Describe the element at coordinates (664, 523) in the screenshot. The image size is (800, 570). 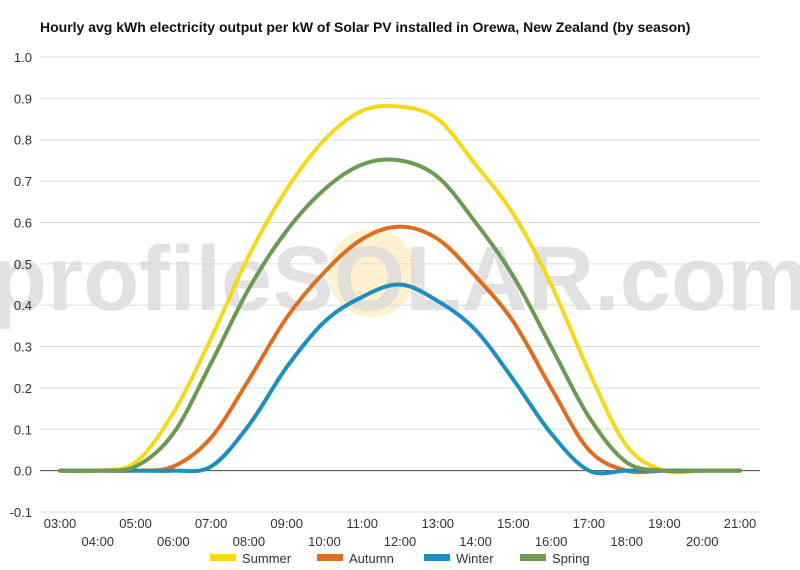
I see `x-tick-label: 19:00` at that location.